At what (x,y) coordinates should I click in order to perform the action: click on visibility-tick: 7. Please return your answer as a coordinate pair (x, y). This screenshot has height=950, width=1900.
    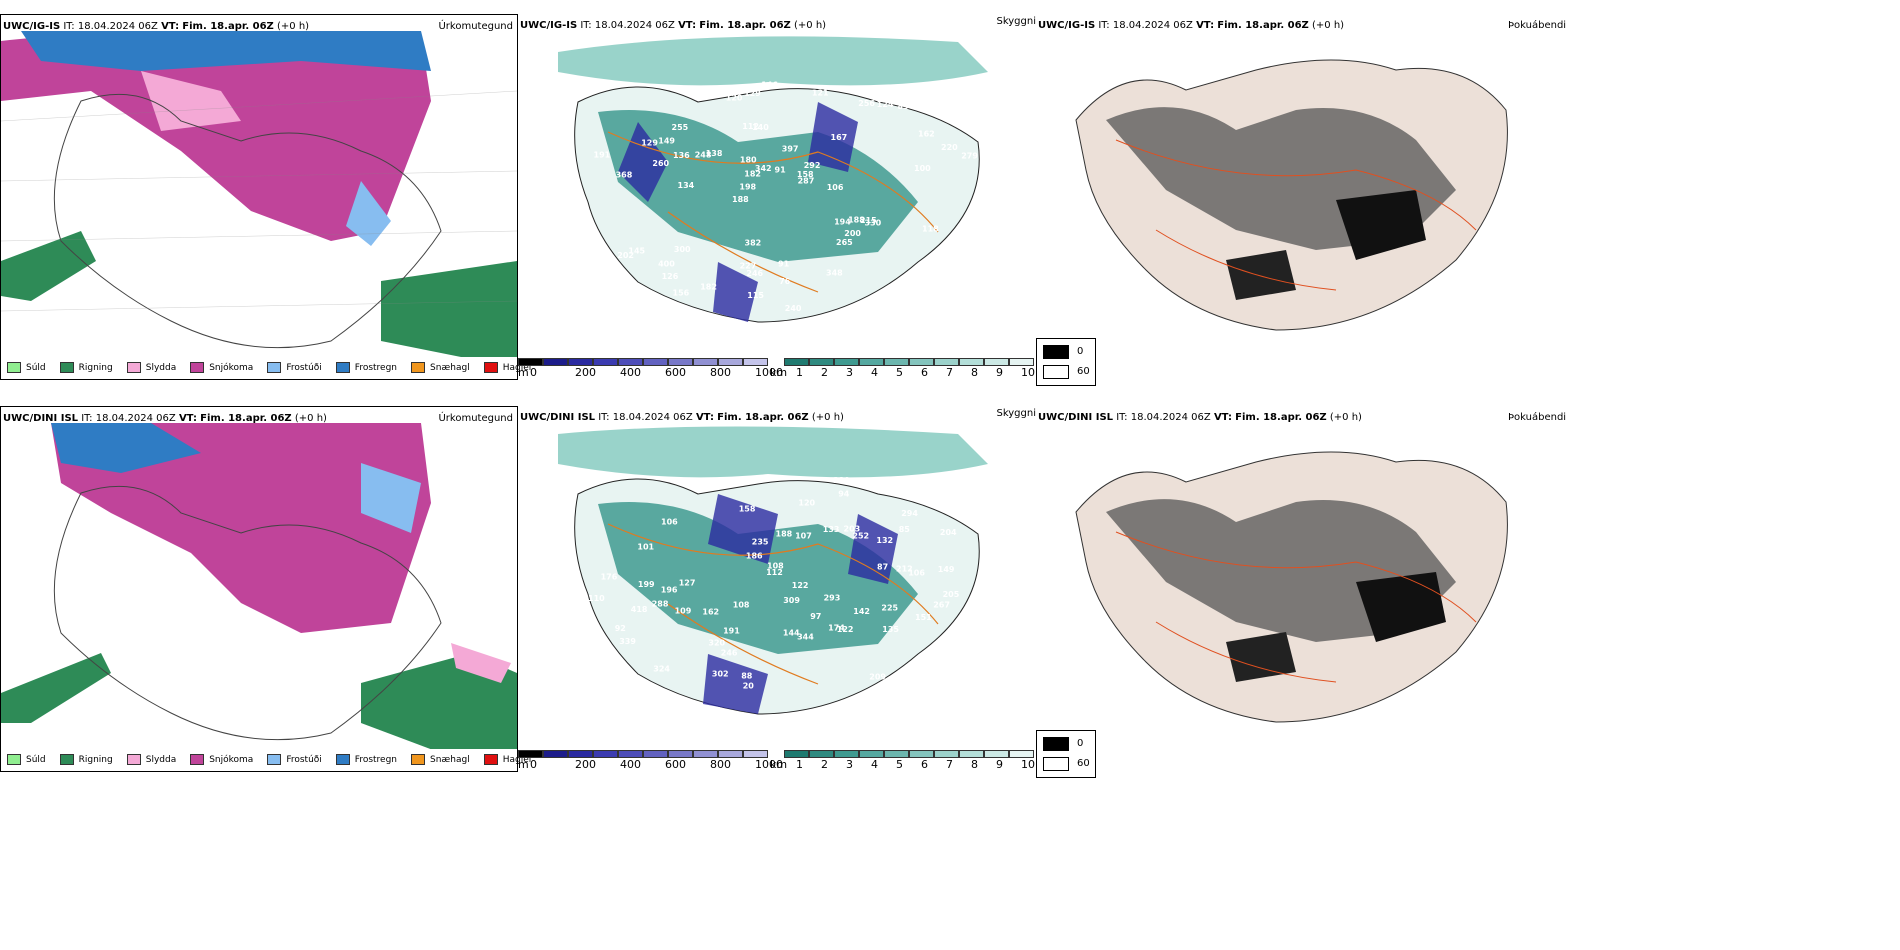
    Looking at the image, I should click on (949, 764).